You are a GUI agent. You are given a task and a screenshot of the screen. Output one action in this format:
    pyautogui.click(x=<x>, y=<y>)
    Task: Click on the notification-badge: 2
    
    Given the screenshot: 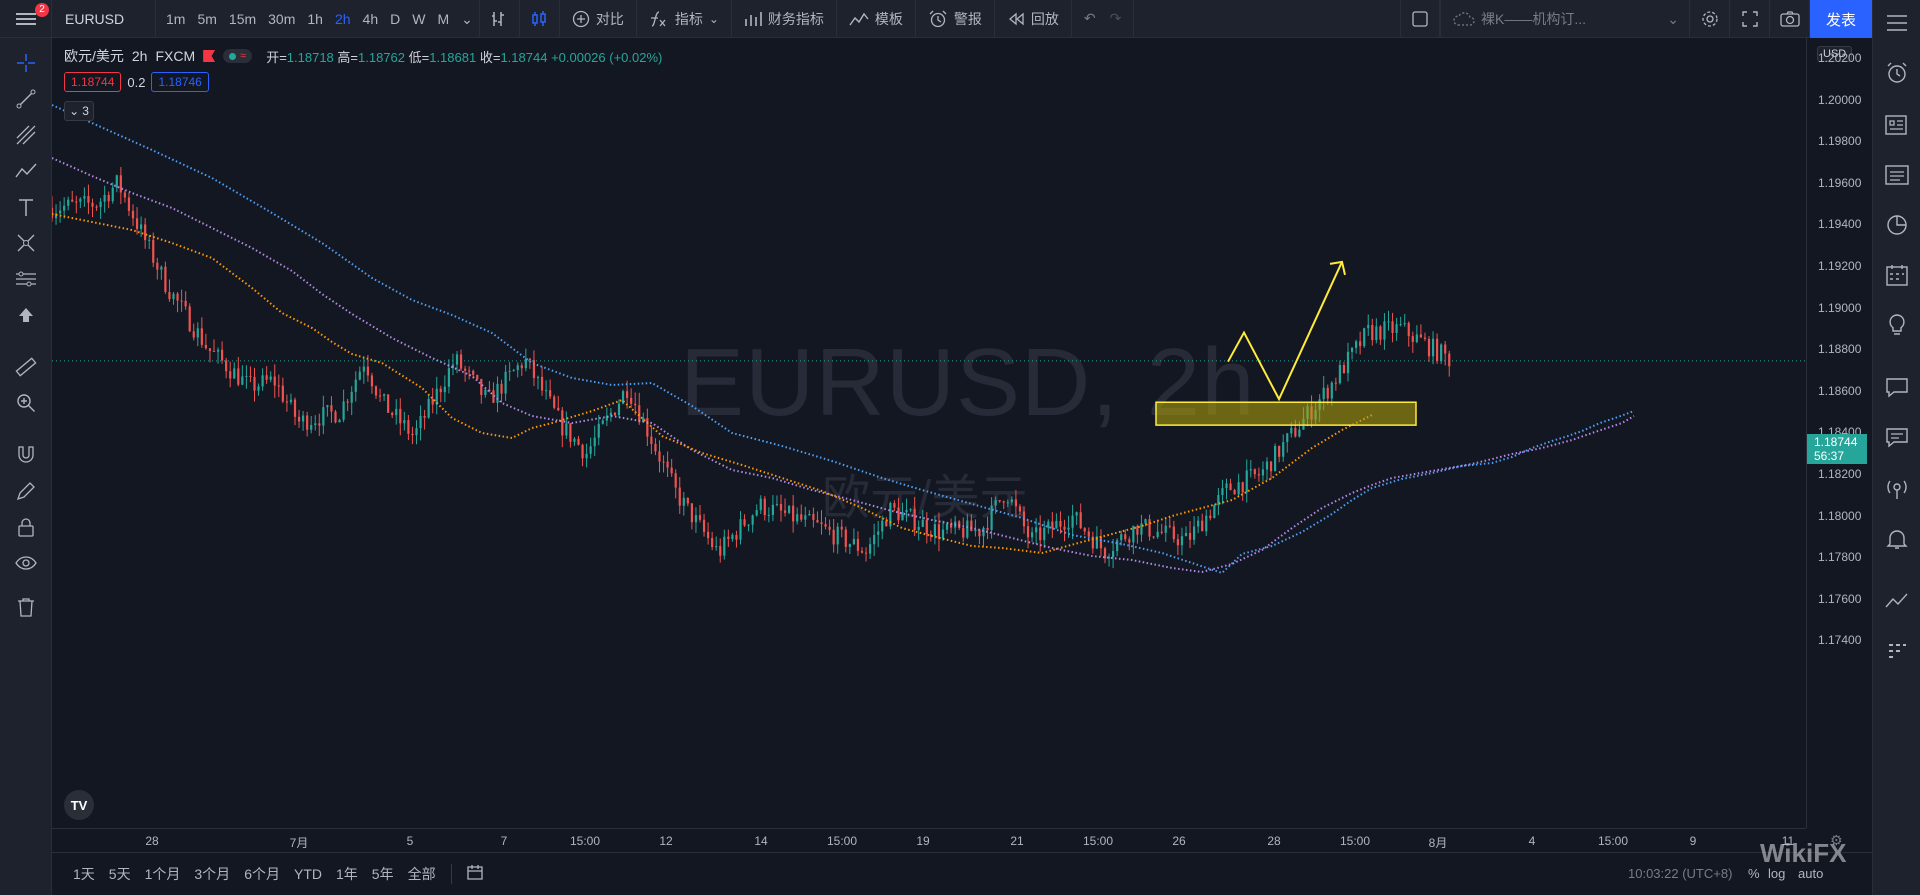 What is the action you would take?
    pyautogui.click(x=42, y=9)
    